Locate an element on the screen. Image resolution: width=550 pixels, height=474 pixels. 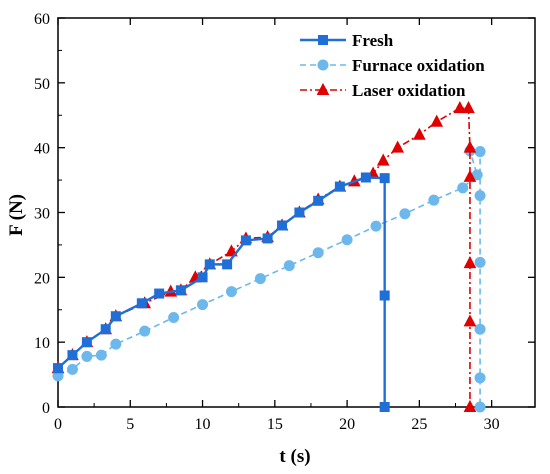
y-tick-label: 0 is located at coordinates (46, 408).